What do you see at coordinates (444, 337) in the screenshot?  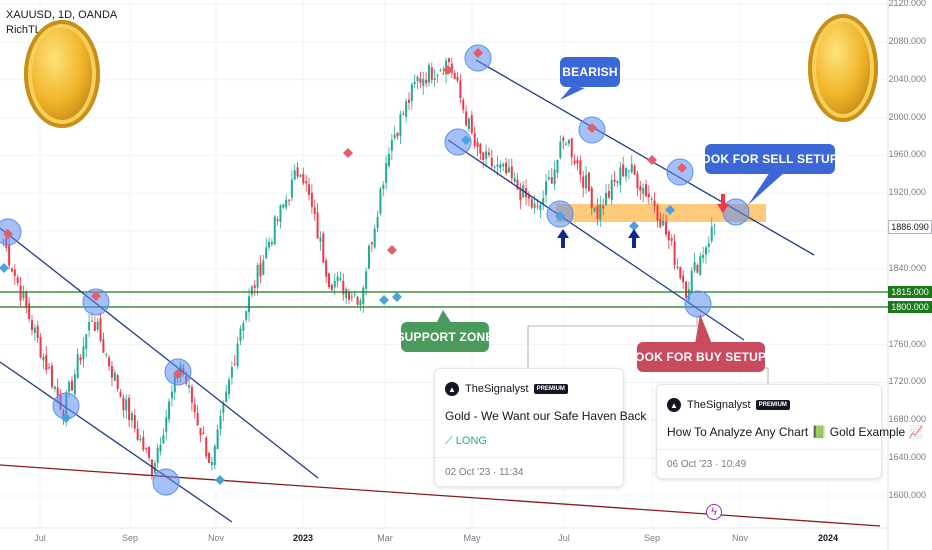 I see `support-zone-callout: SUPPORT ZONE` at bounding box center [444, 337].